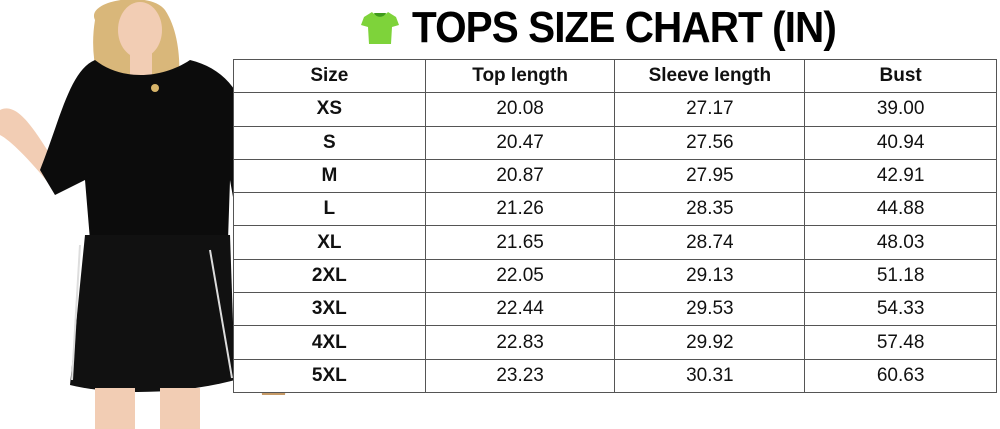 The width and height of the screenshot is (1000, 429). I want to click on table-row: XS 20.08 27.17 39.00, so click(615, 109).